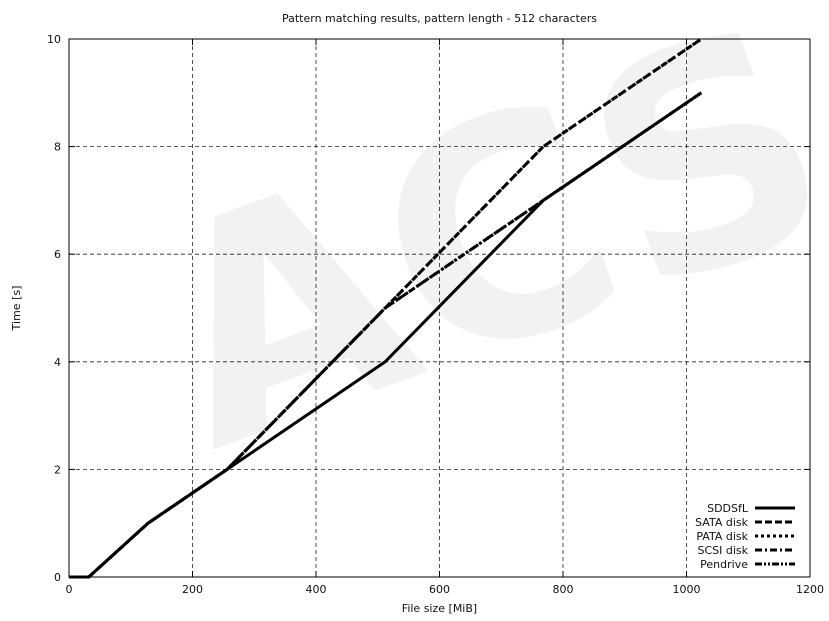 This screenshot has width=829, height=621. Describe the element at coordinates (69, 589) in the screenshot. I see `x-tick-label: 0` at that location.